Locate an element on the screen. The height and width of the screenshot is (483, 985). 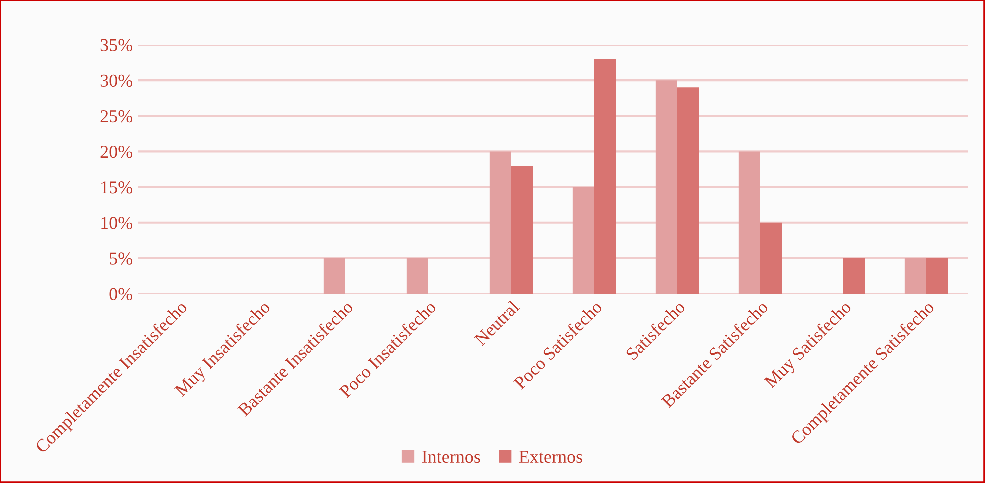
y-tick-label: 25% is located at coordinates (116, 116).